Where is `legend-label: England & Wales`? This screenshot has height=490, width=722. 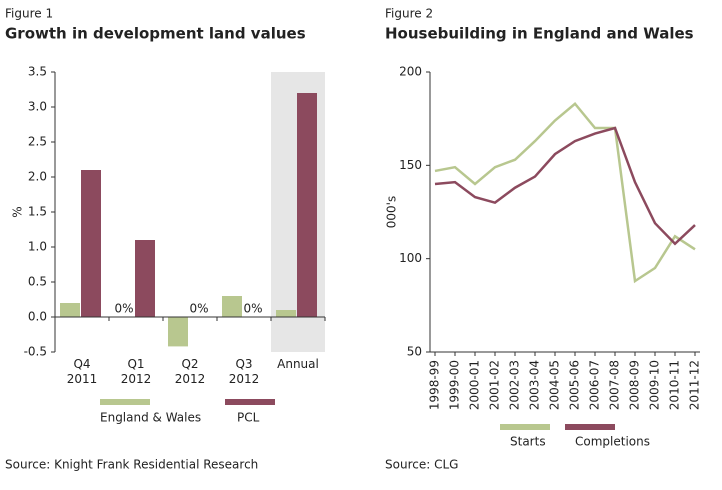
legend-label: England & Wales is located at coordinates (150, 418).